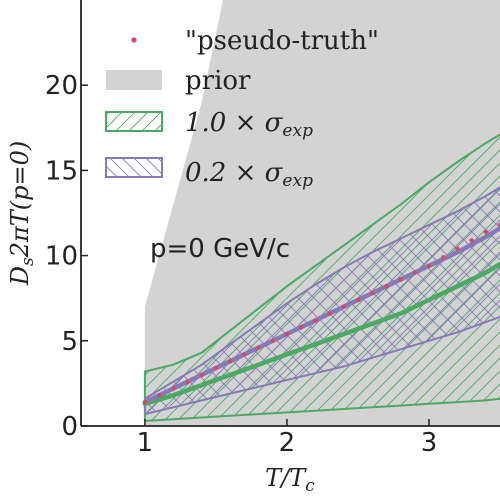 The width and height of the screenshot is (500, 500). I want to click on band-0.2-sigma-lower-line, so click(322, 365).